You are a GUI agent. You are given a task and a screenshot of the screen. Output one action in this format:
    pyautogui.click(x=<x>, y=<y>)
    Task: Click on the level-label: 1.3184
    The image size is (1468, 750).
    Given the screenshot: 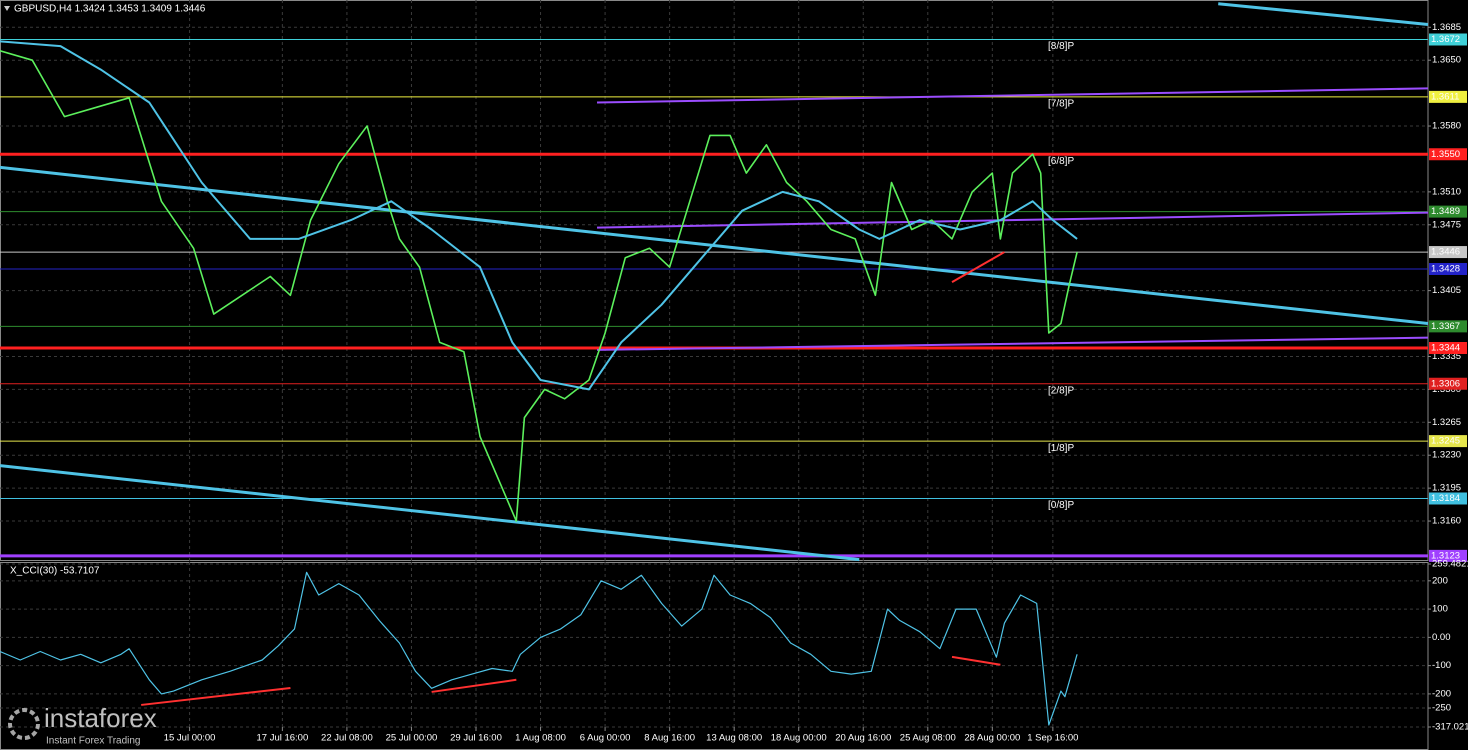 What is the action you would take?
    pyautogui.click(x=1445, y=498)
    